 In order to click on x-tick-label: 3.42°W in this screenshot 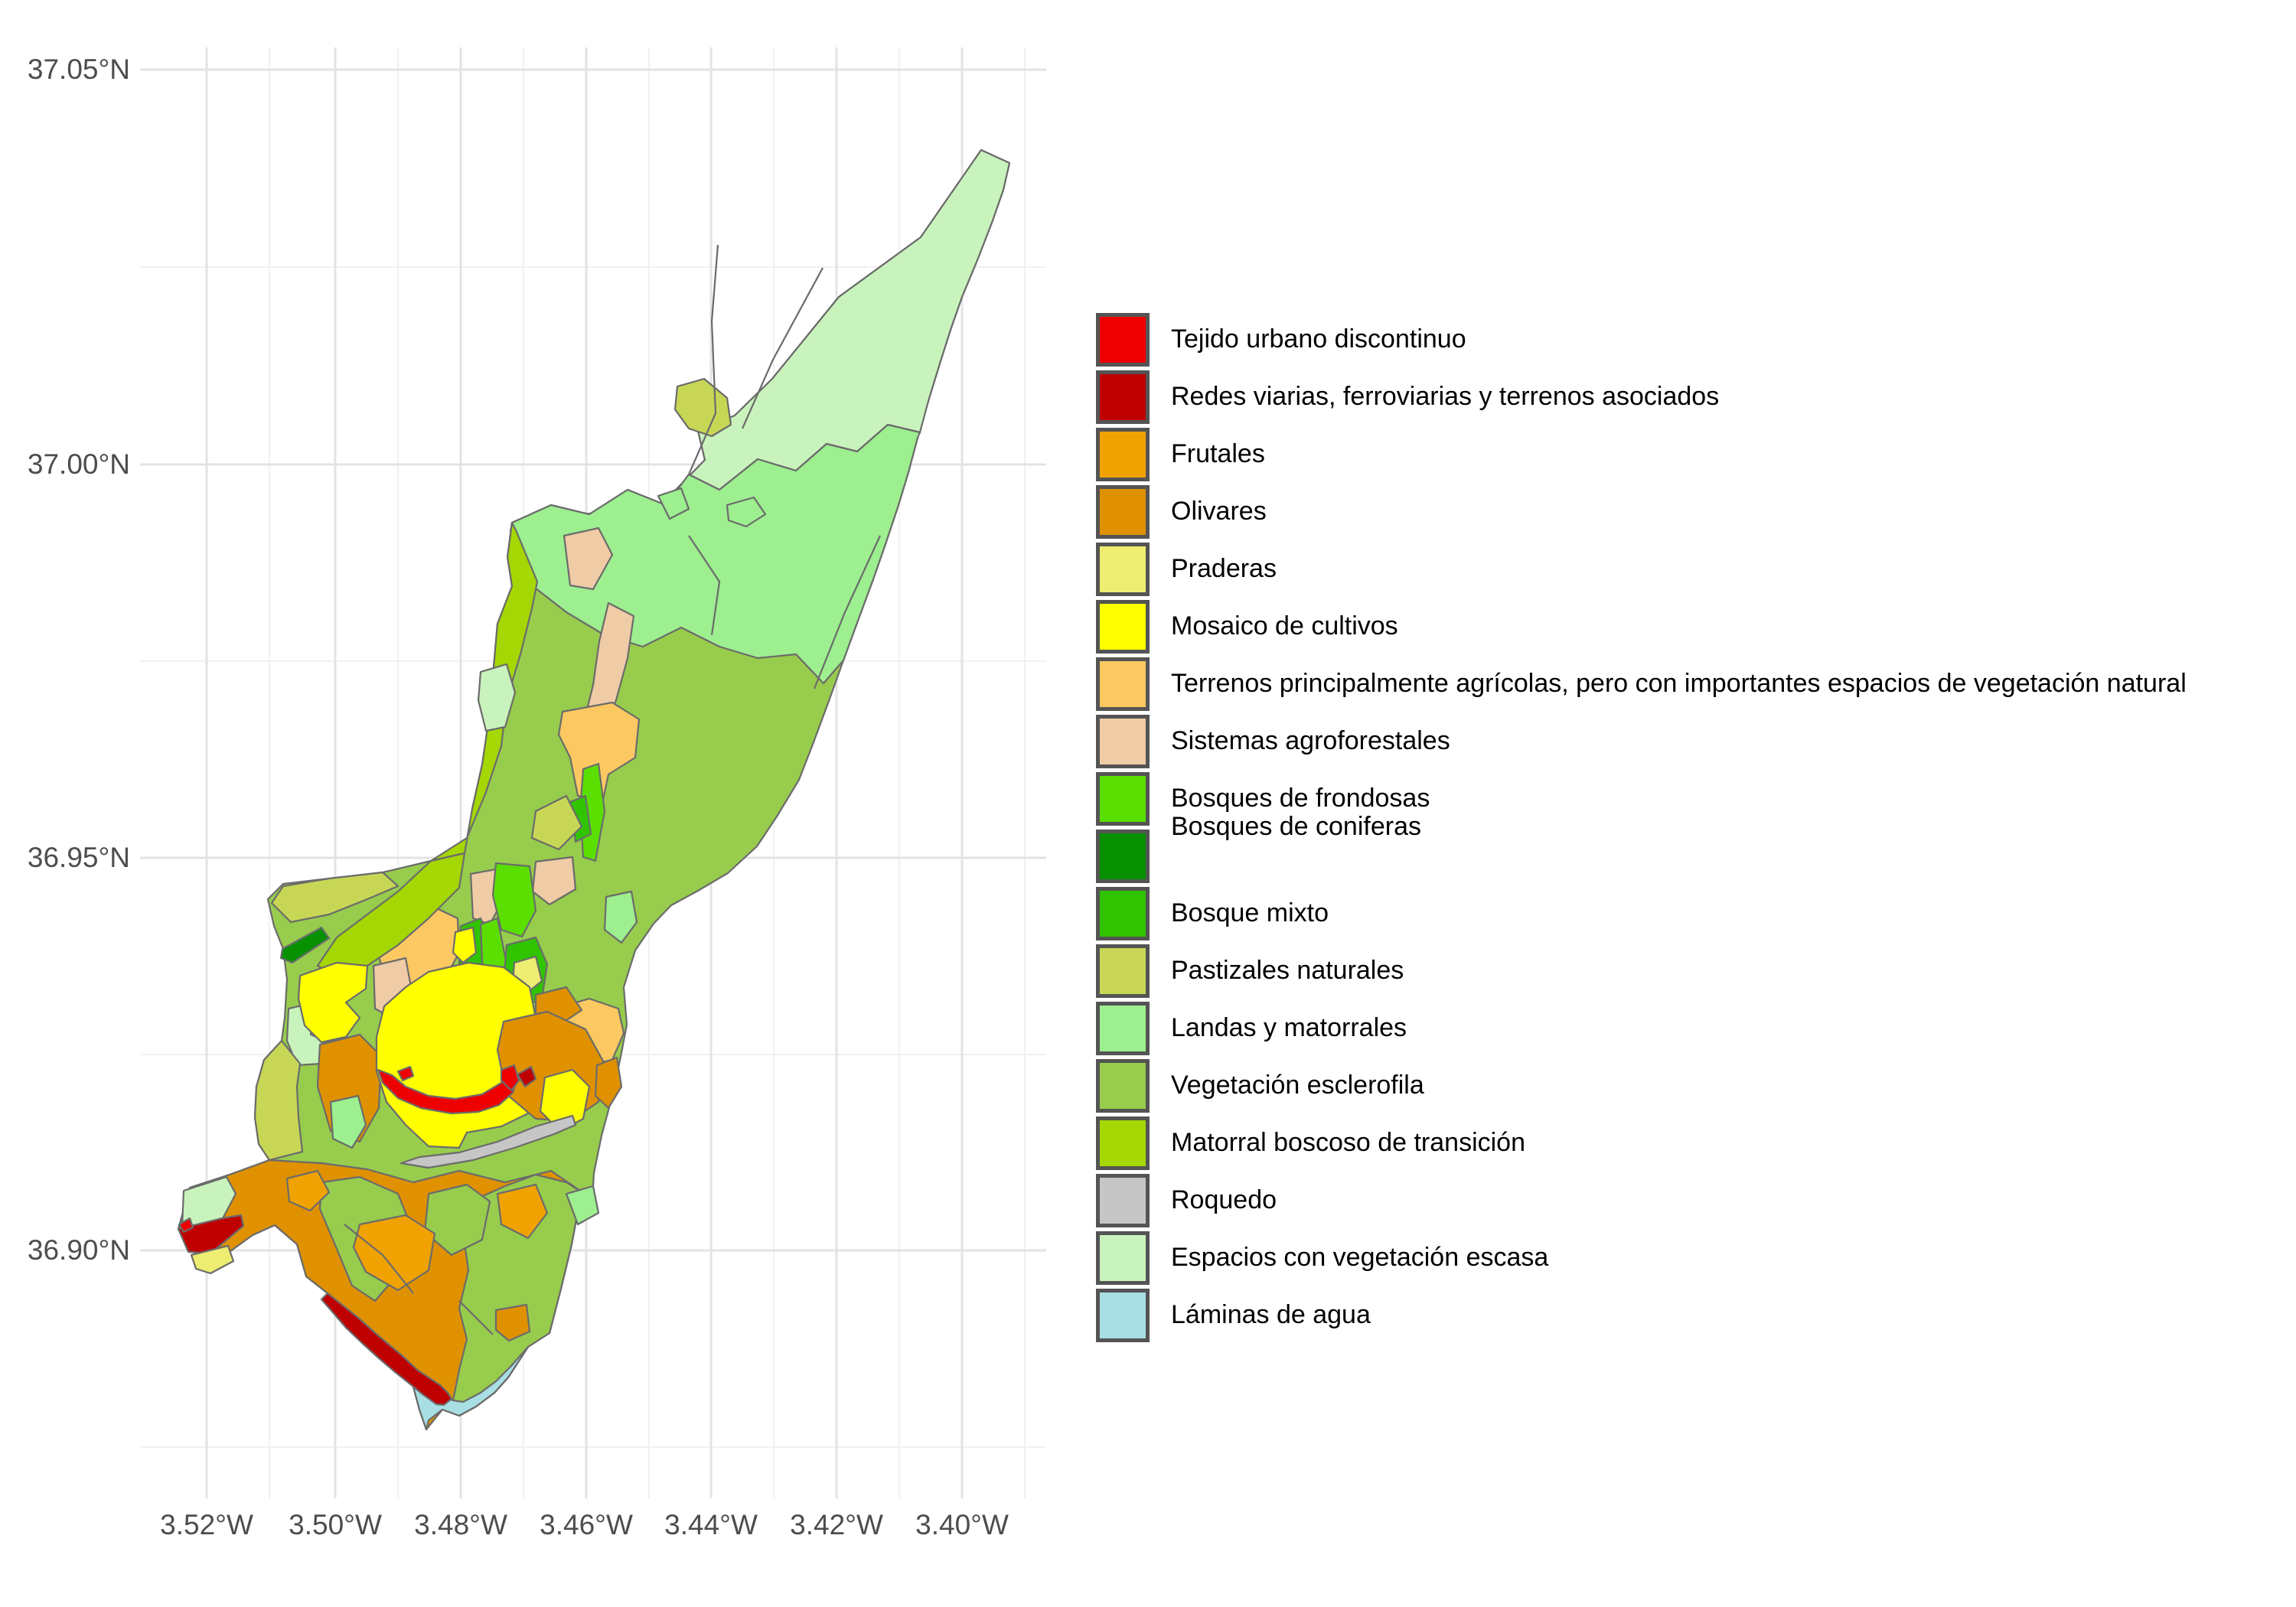, I will do `click(836, 1524)`.